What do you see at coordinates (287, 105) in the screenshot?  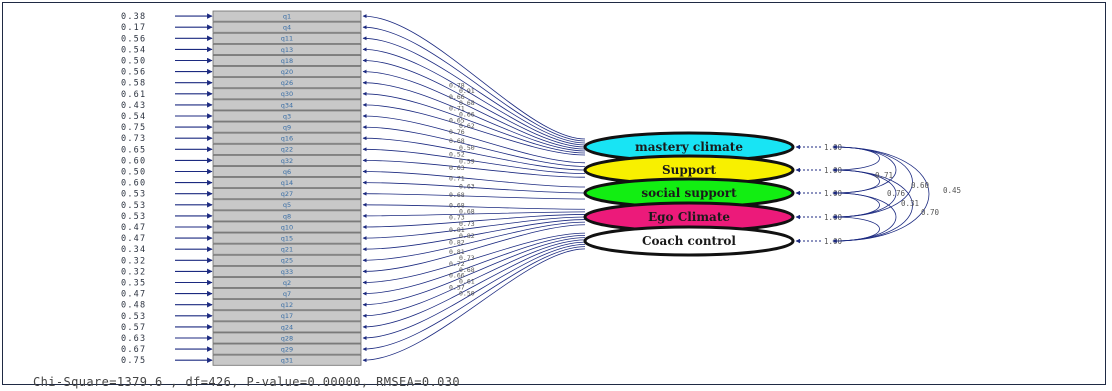 I see `indicator-label: q34` at bounding box center [287, 105].